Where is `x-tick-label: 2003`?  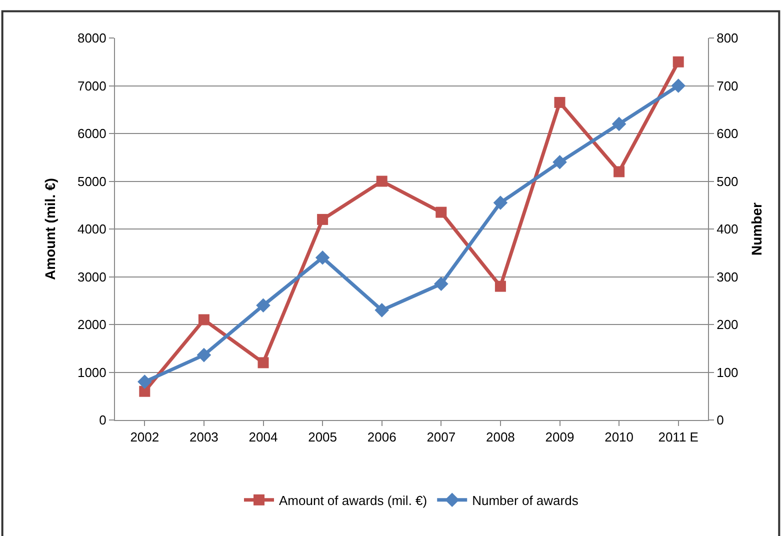 x-tick-label: 2003 is located at coordinates (203, 437).